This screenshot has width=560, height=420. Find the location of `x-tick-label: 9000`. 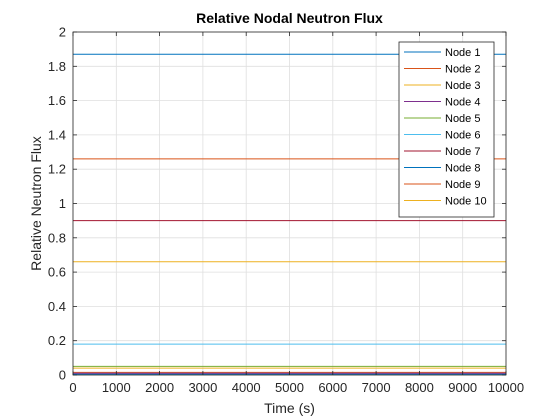

x-tick-label: 9000 is located at coordinates (462, 387).